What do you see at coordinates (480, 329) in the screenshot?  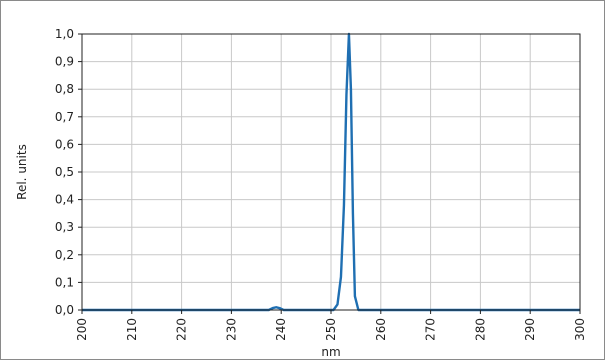 I see `x-tick-label: 280` at bounding box center [480, 329].